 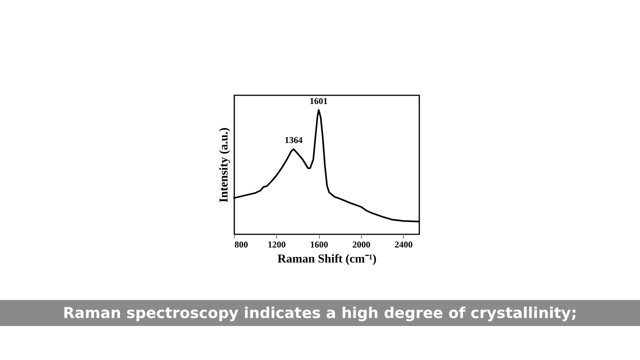 I want to click on x-tick-label: 800, so click(x=241, y=245).